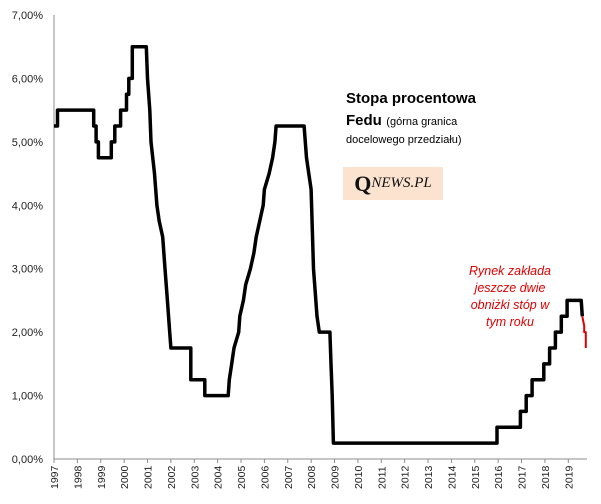 Image resolution: width=601 pixels, height=504 pixels. Describe the element at coordinates (546, 477) in the screenshot. I see `x-tick-label: 2018` at that location.